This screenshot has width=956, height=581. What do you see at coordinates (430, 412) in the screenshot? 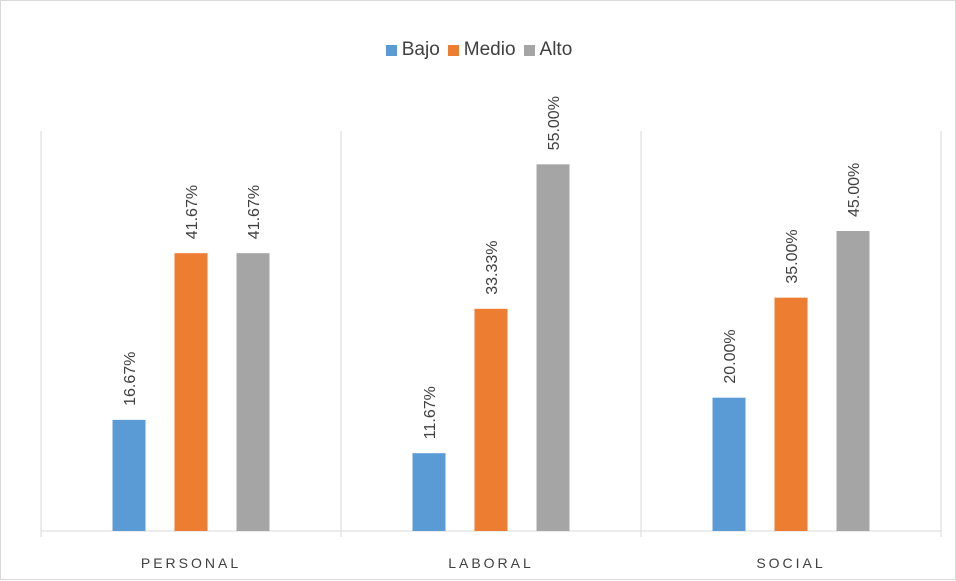
I see `data-label: 11.67%` at bounding box center [430, 412].